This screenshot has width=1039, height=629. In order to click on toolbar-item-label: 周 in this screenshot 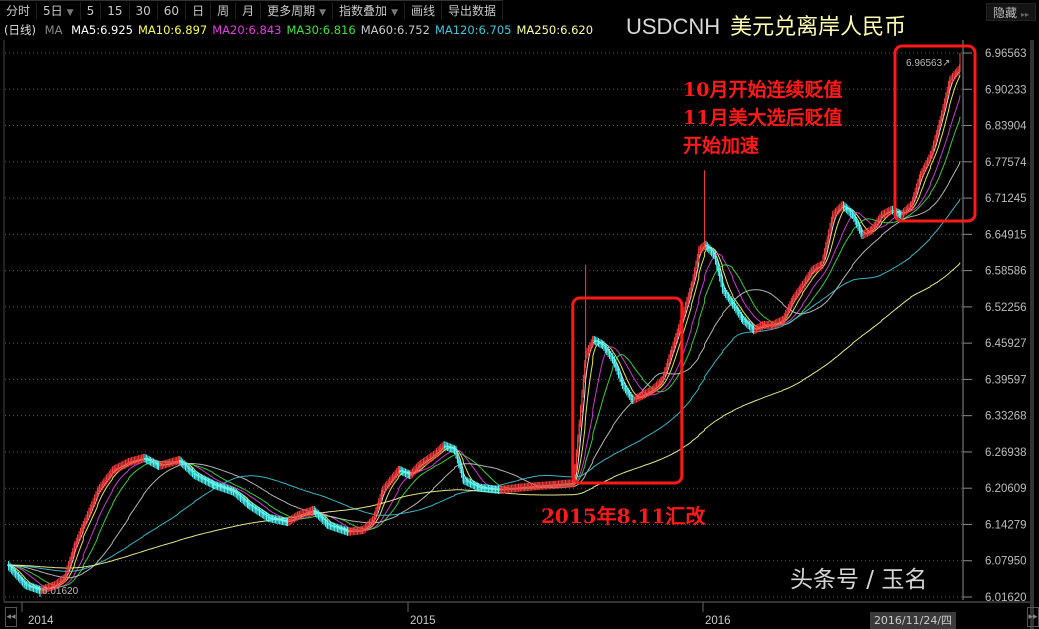, I will do `click(223, 11)`.